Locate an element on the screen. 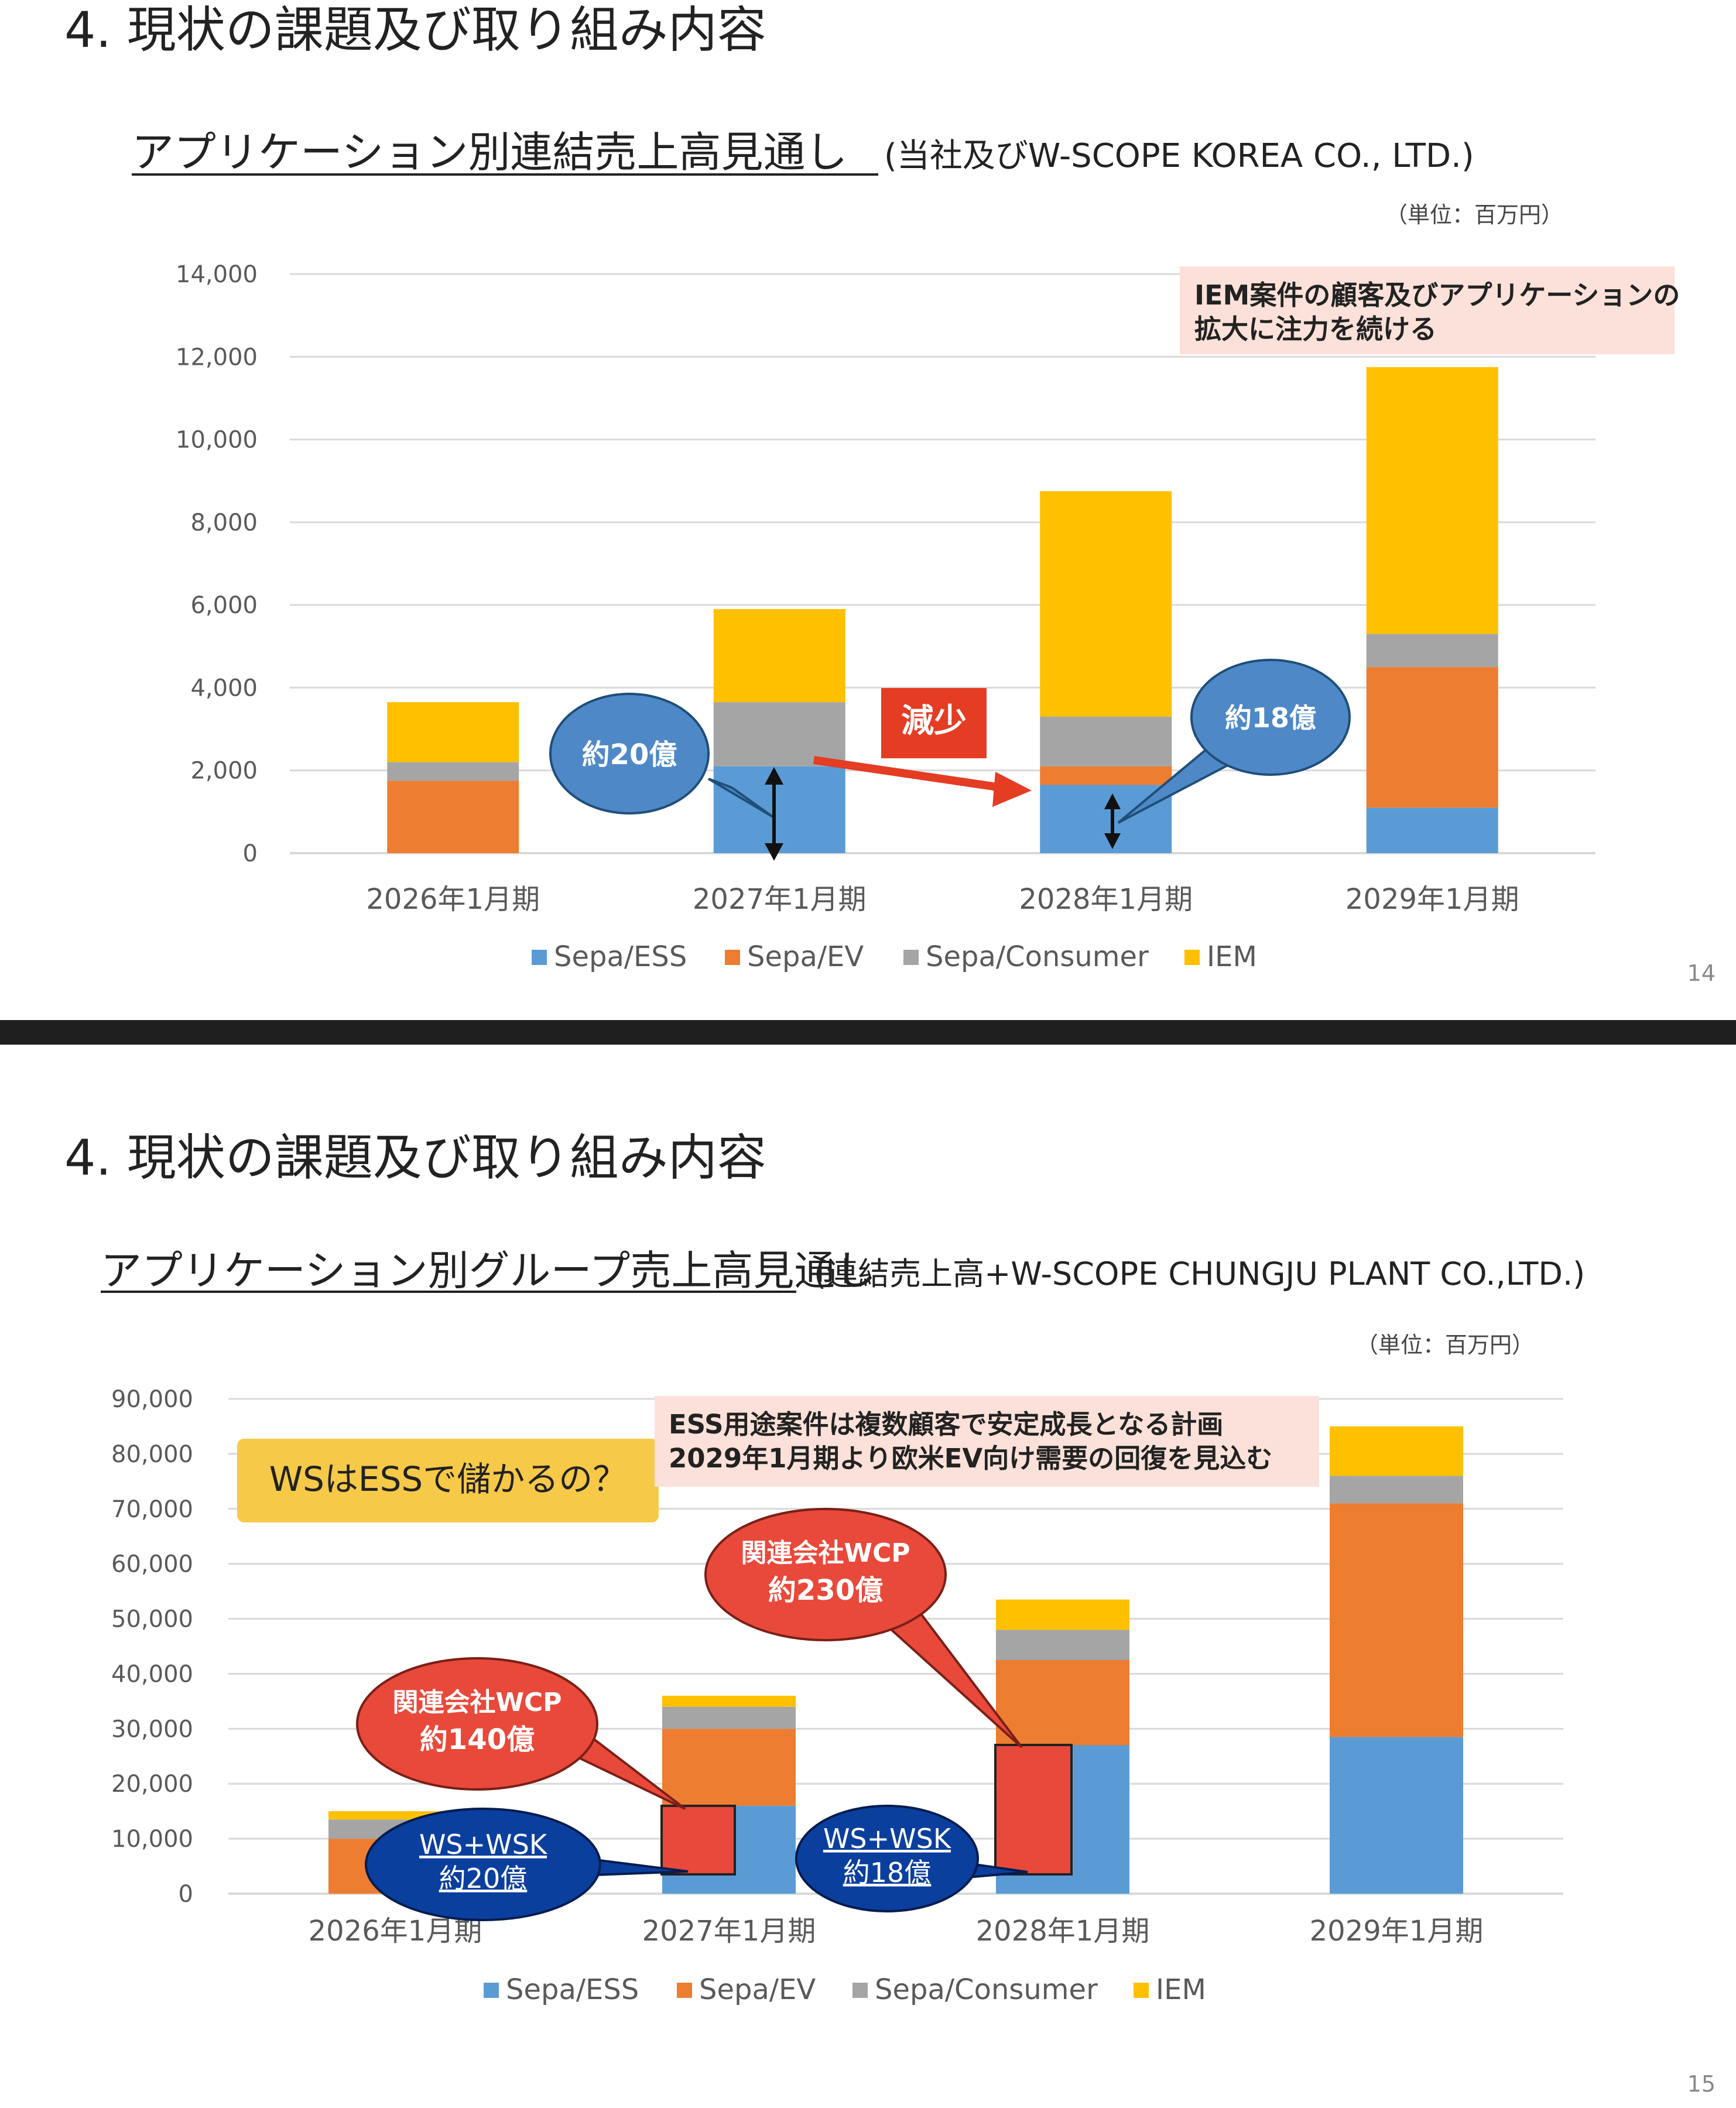 The width and height of the screenshot is (1736, 2108). chart-1-legend-label: Sepa/EV is located at coordinates (805, 957).